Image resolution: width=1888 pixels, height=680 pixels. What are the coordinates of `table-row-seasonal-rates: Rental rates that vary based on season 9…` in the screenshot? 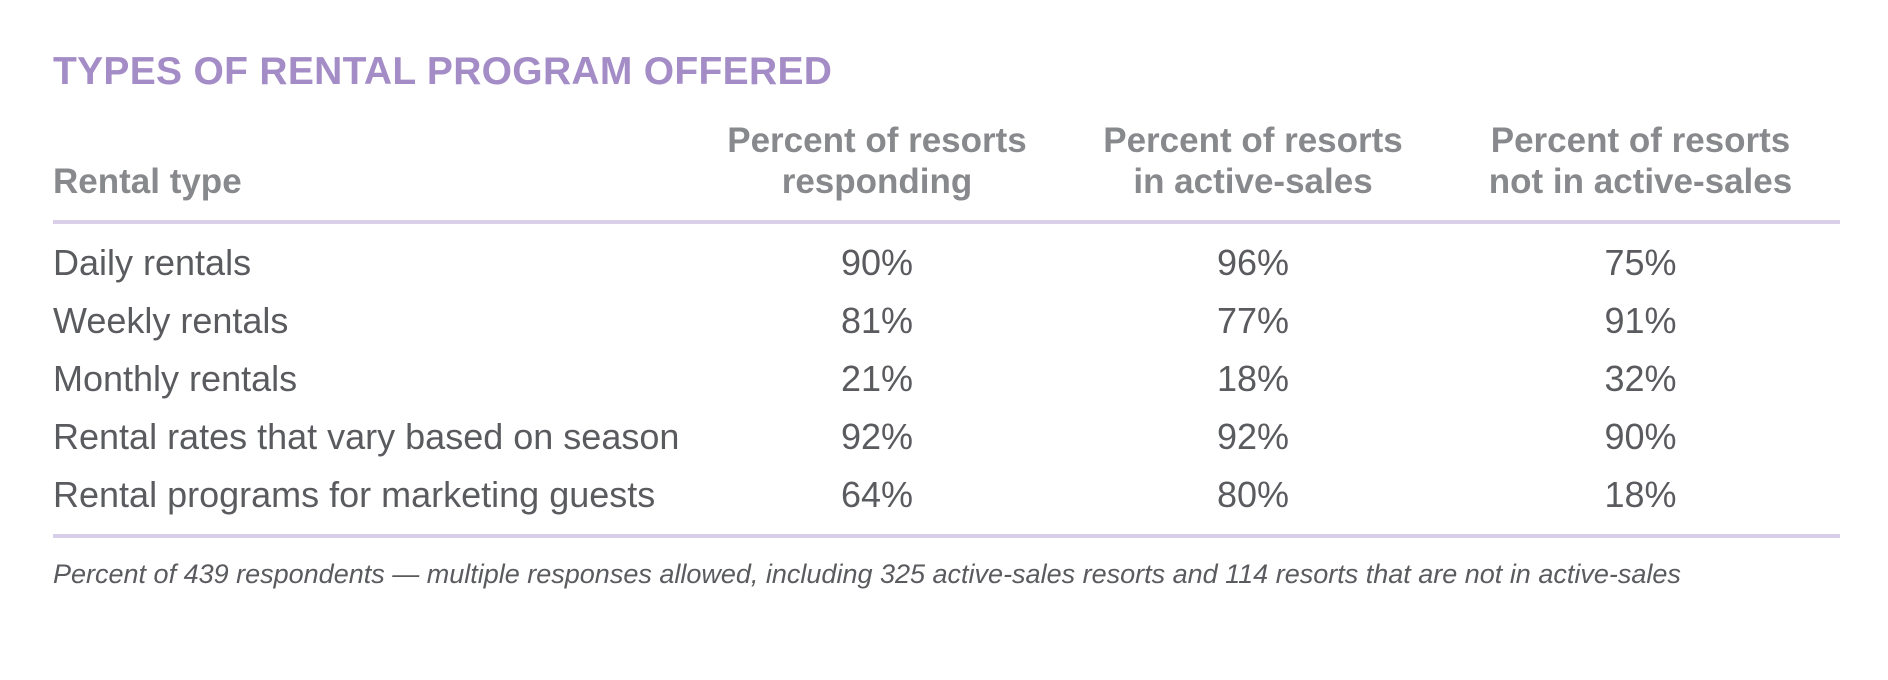 It's located at (946, 437).